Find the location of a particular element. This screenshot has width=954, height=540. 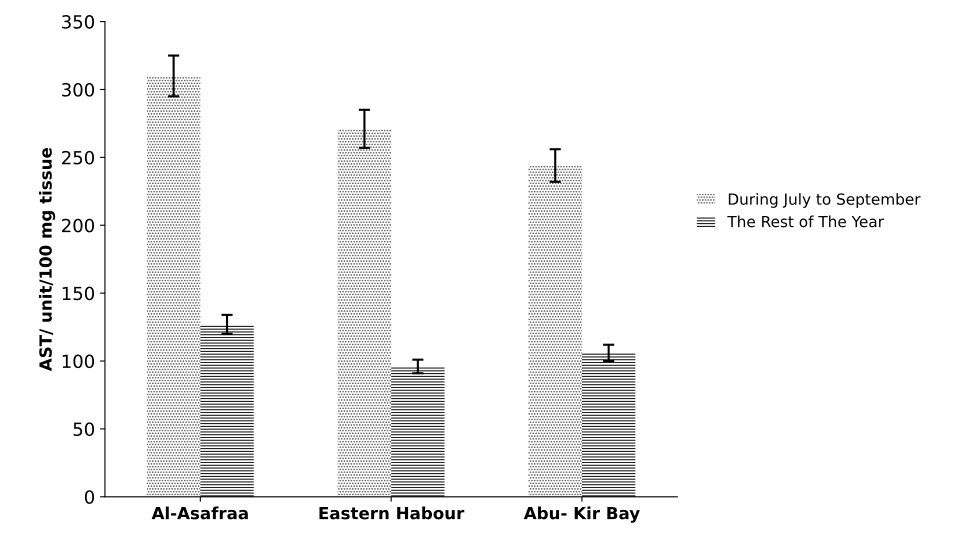

y-tick-label: 300 is located at coordinates (78, 89).